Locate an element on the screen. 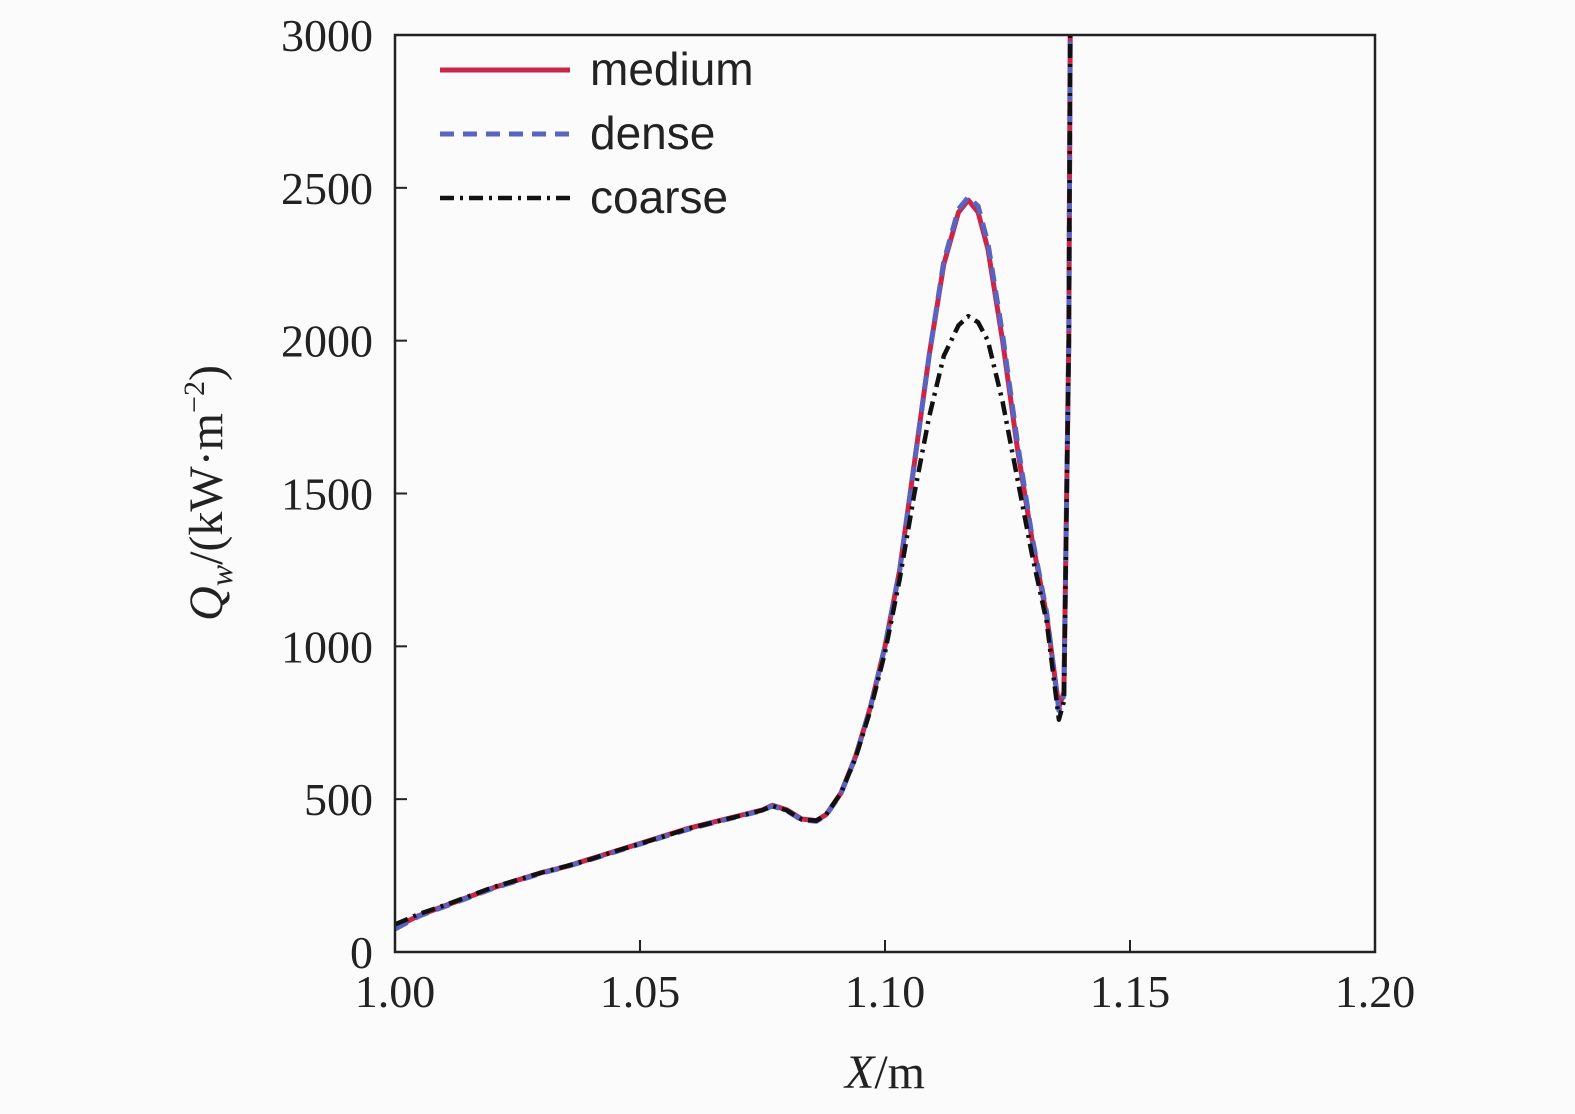 Image resolution: width=1575 pixels, height=1114 pixels. y-axis-unit-sup: −2 is located at coordinates (194, 397).